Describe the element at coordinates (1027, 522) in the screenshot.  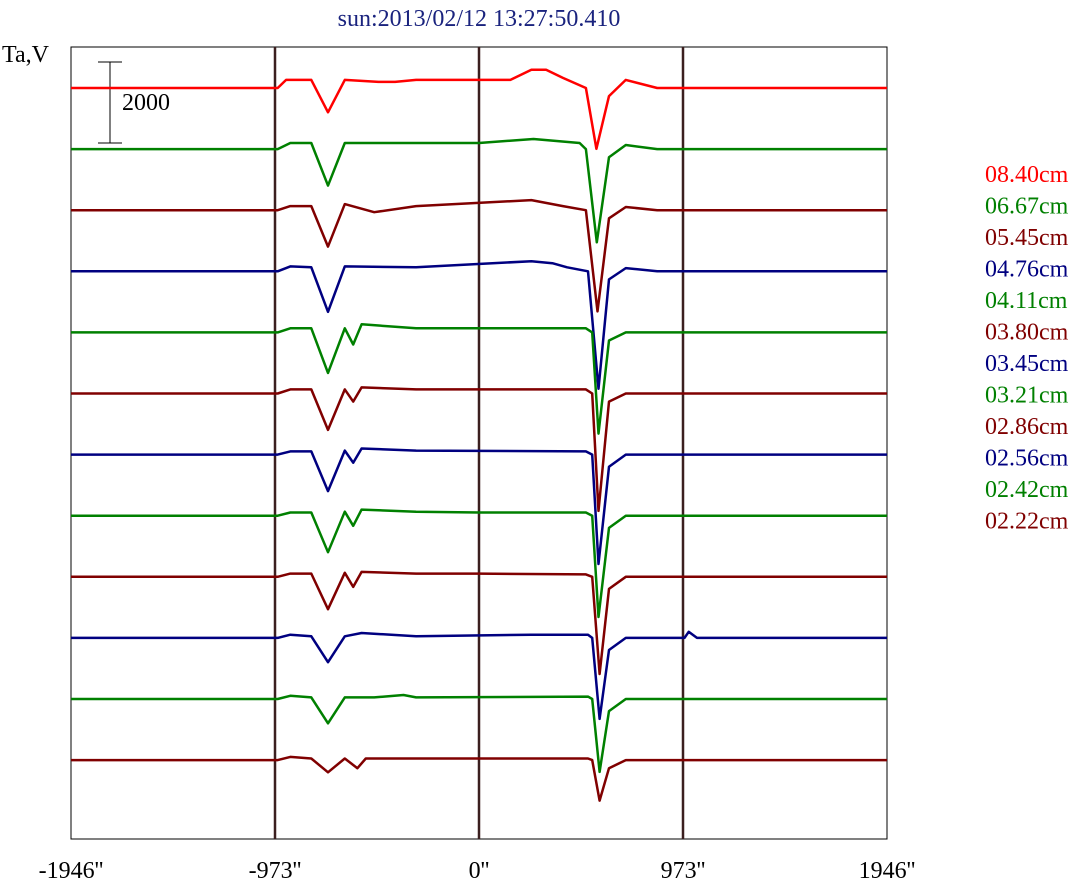
I see `legend-entry-02.22cm: 02.22cm` at that location.